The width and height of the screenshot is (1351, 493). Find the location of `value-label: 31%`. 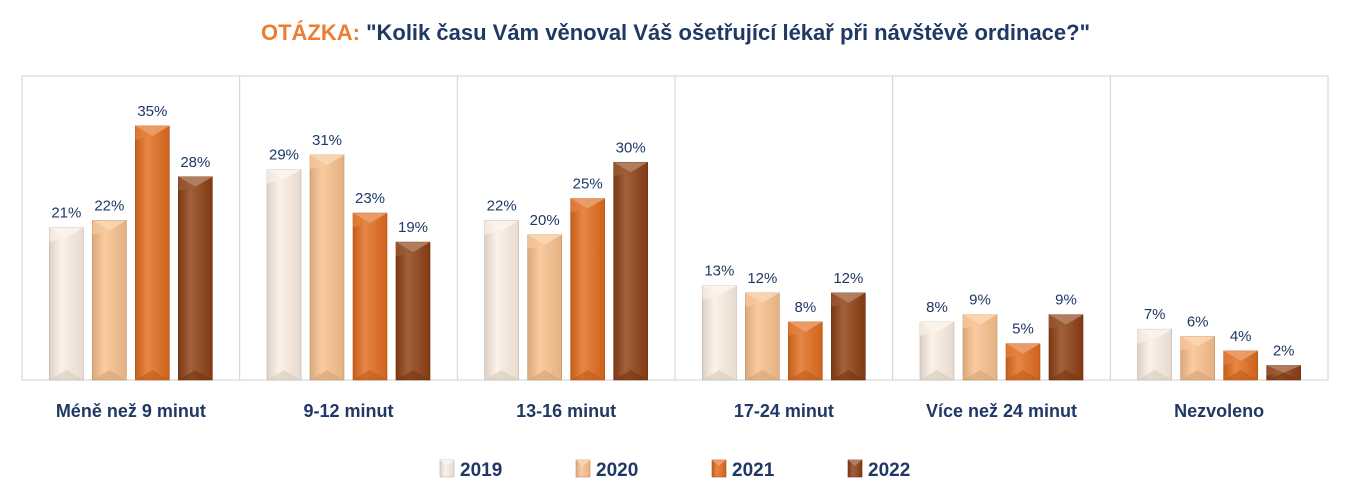

value-label: 31% is located at coordinates (327, 140).